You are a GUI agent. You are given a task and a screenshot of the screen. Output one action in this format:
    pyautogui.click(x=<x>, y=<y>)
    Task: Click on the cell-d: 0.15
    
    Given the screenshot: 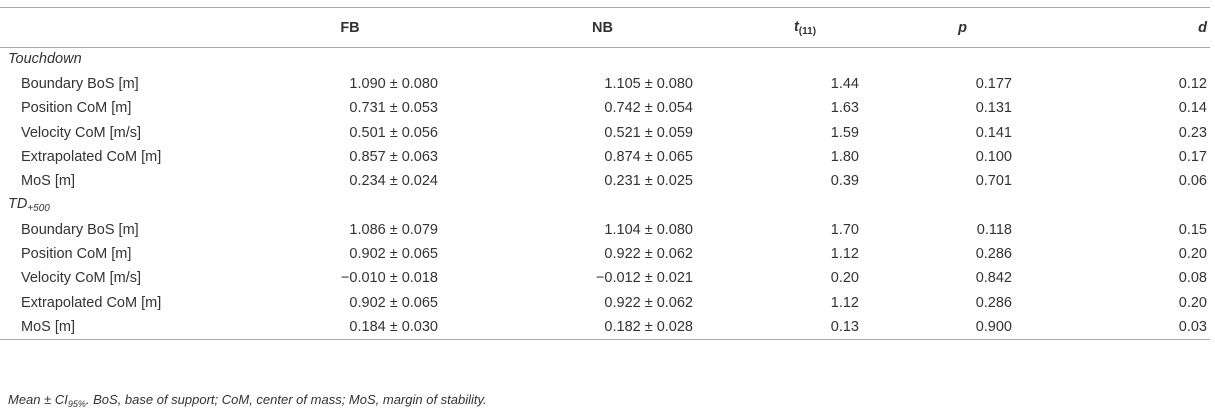 What is the action you would take?
    pyautogui.click(x=1192, y=229)
    